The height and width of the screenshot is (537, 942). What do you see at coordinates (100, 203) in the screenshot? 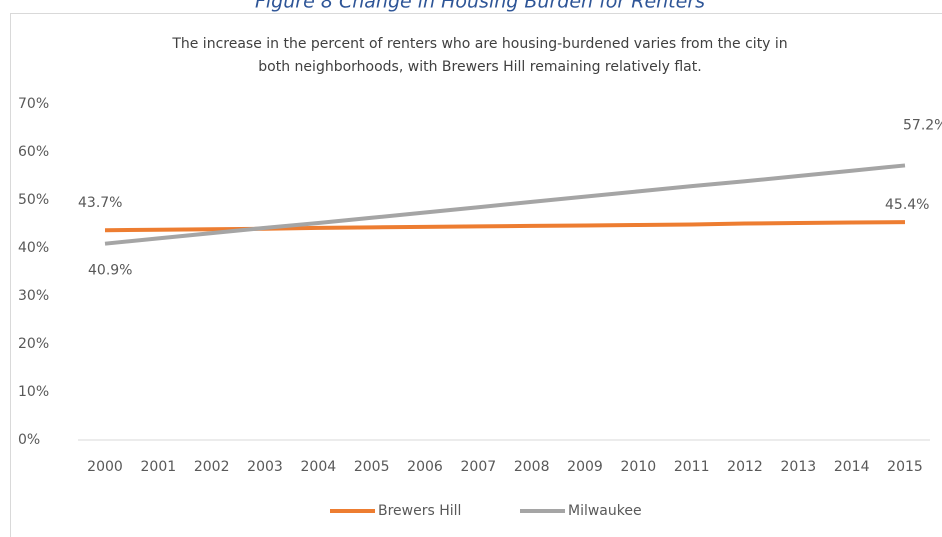
I see `data-label: 43.7%` at bounding box center [100, 203].